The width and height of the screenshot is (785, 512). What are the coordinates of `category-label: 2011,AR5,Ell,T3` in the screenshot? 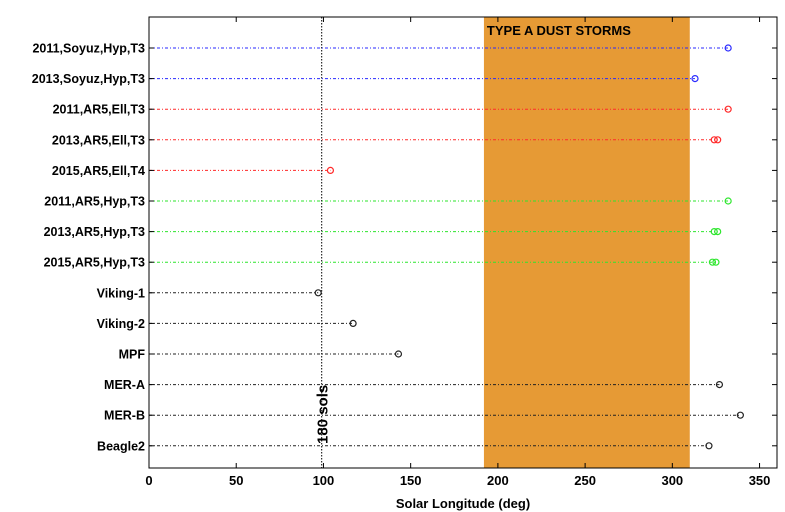 It's located at (99, 110).